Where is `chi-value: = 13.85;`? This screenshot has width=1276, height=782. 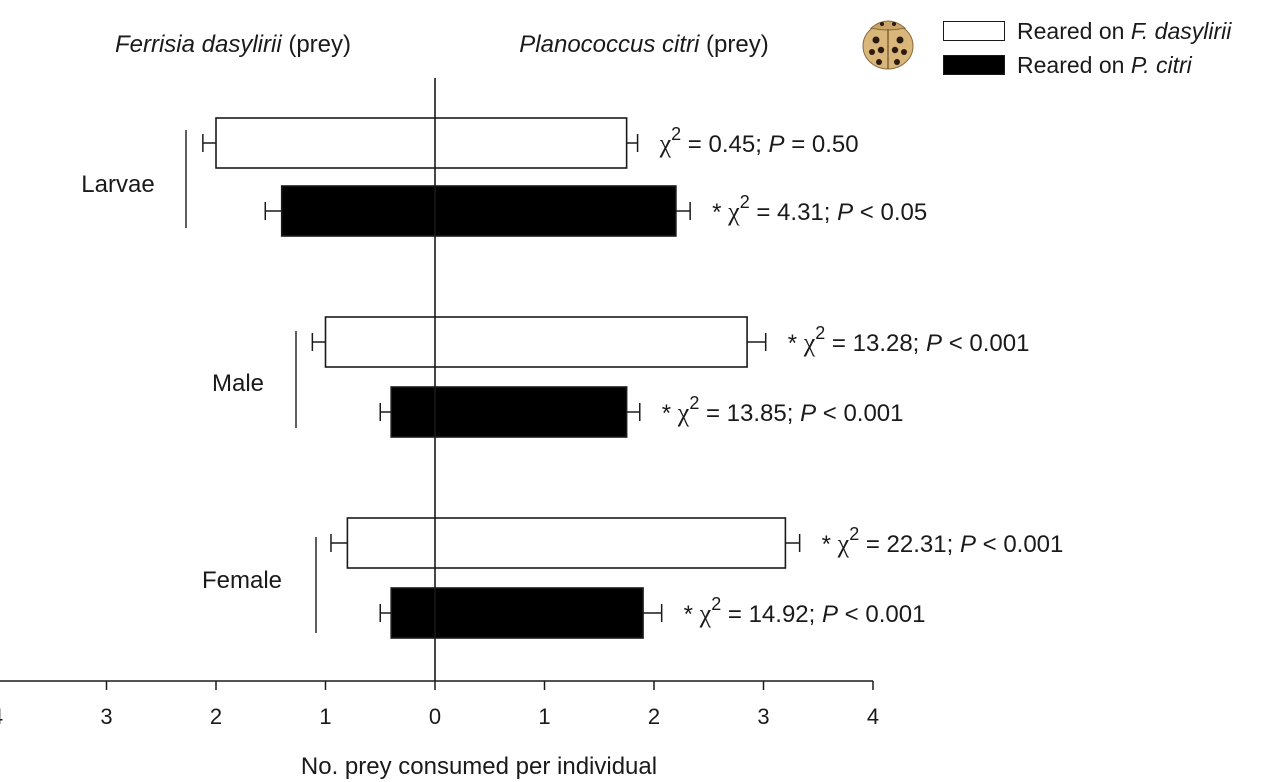 chi-value: = 13.85; is located at coordinates (749, 413).